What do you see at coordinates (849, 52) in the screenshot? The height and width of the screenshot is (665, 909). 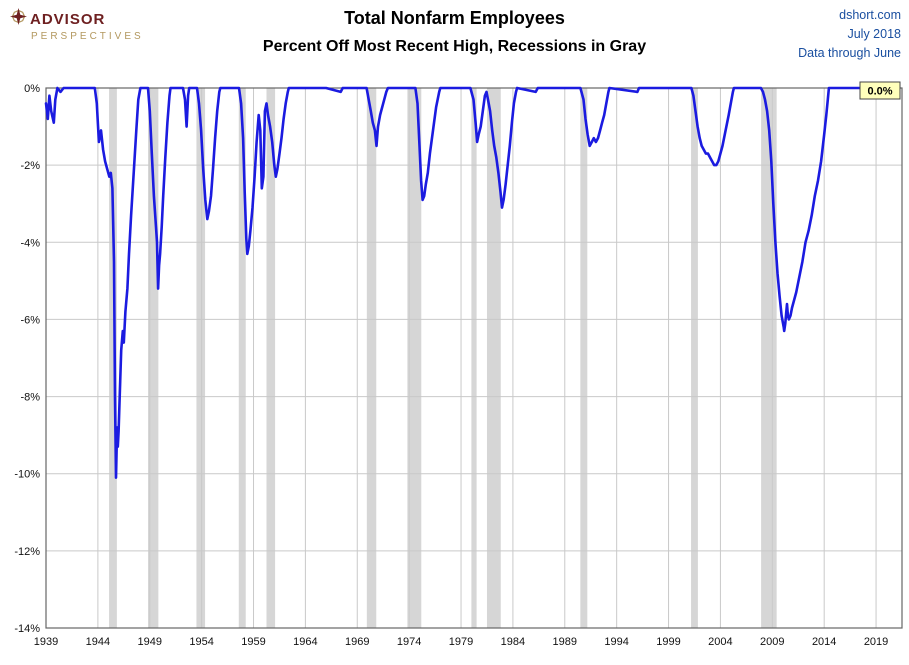 I see `source-note: Data through June` at bounding box center [849, 52].